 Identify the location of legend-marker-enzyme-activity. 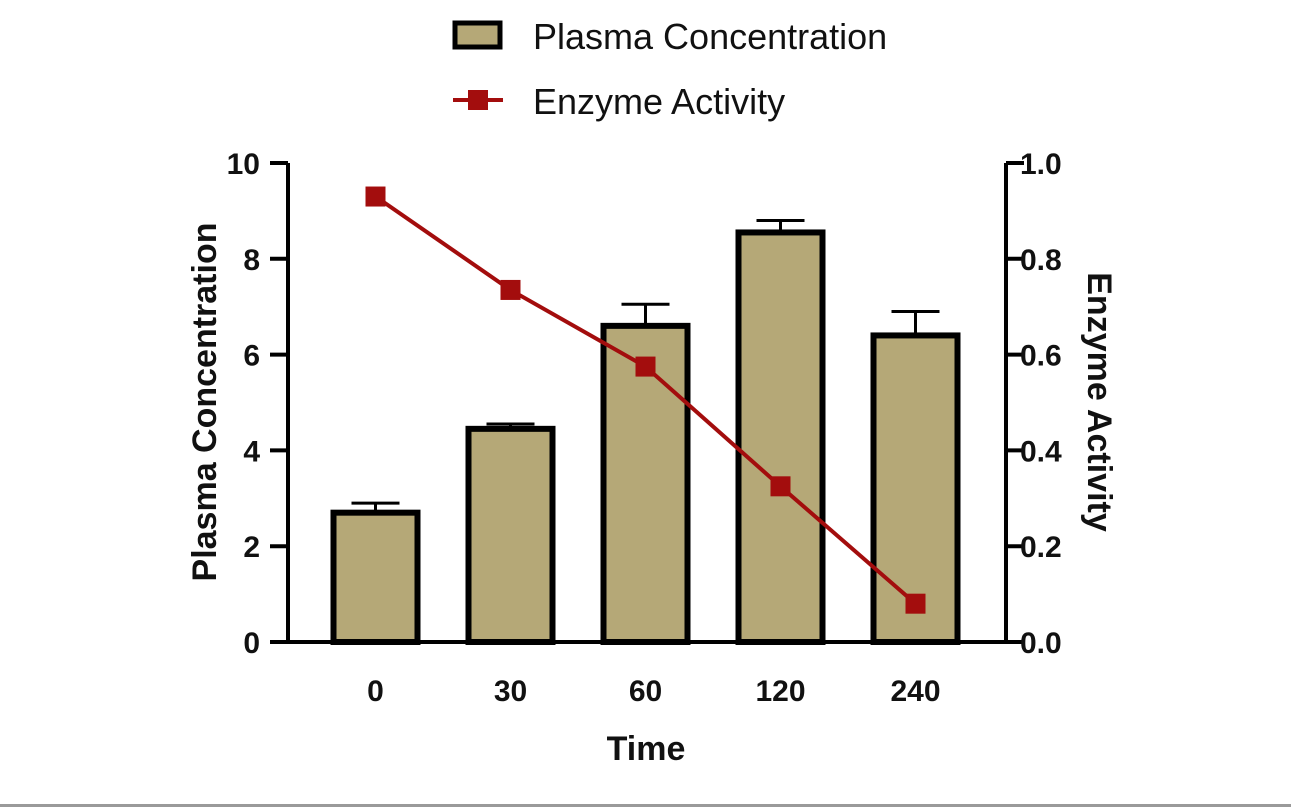
(478, 100).